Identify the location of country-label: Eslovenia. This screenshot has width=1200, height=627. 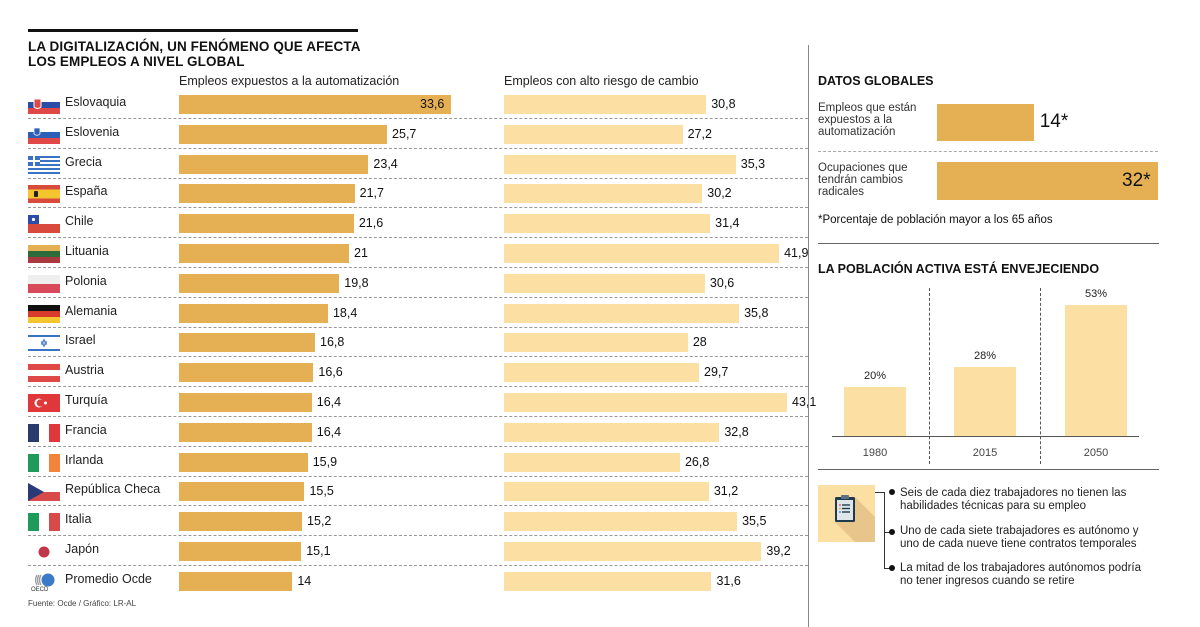
(92, 131).